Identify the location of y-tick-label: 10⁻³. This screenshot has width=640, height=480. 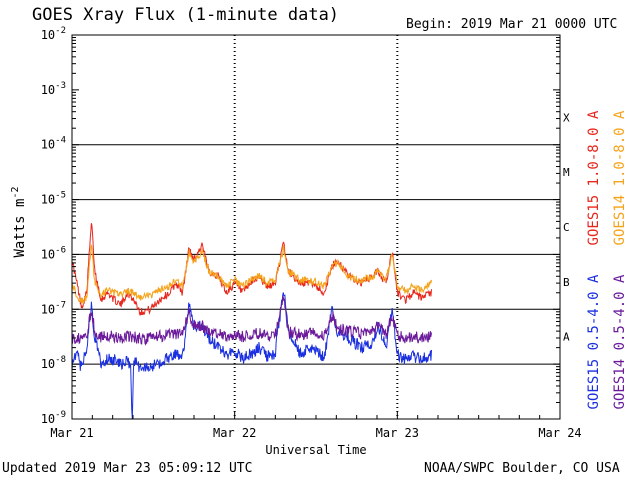
(53, 89).